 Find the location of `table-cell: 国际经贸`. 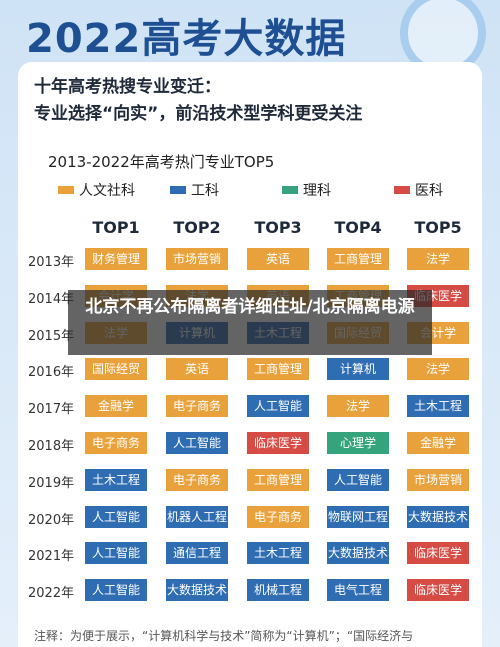

table-cell: 国际经贸 is located at coordinates (116, 369).